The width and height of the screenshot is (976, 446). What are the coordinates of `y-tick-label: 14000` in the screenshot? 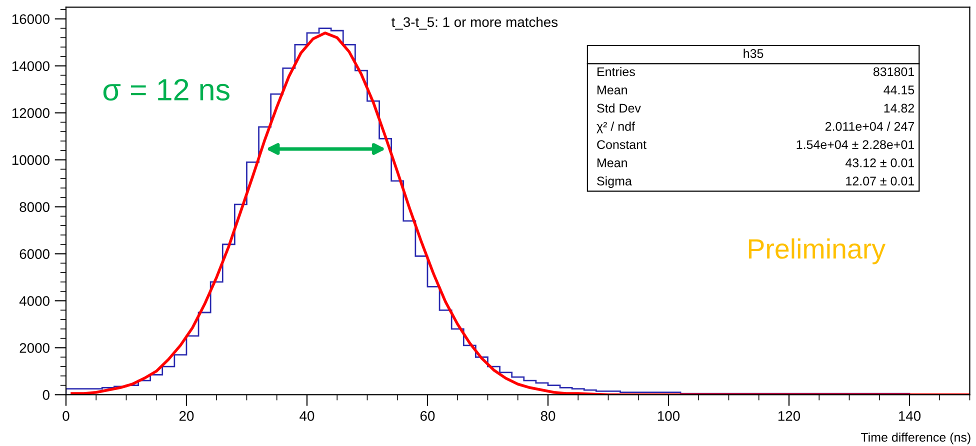 It's located at (31, 66).